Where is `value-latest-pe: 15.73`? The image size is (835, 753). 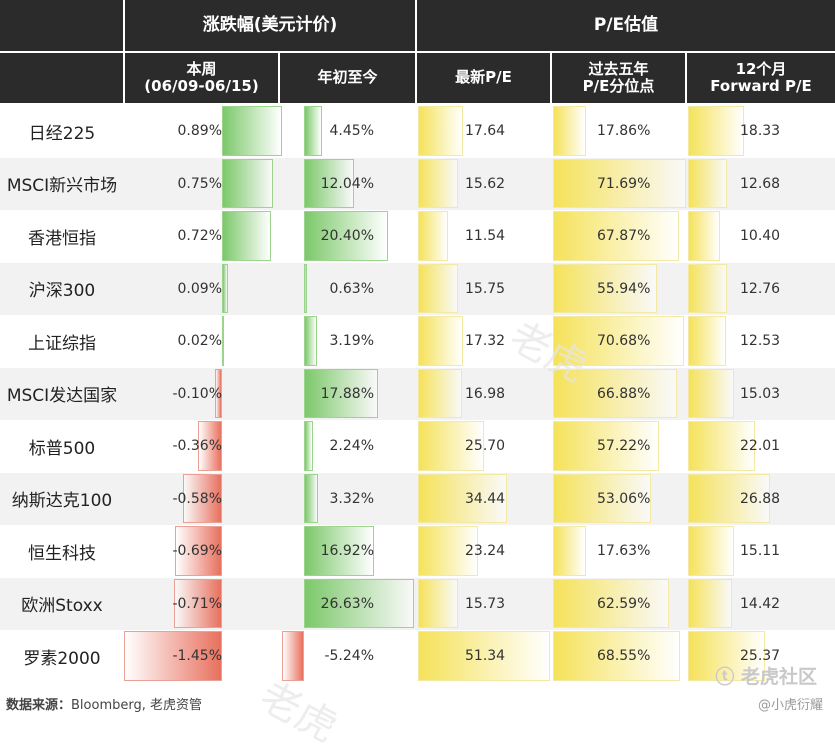
value-latest-pe: 15.73 is located at coordinates (485, 603).